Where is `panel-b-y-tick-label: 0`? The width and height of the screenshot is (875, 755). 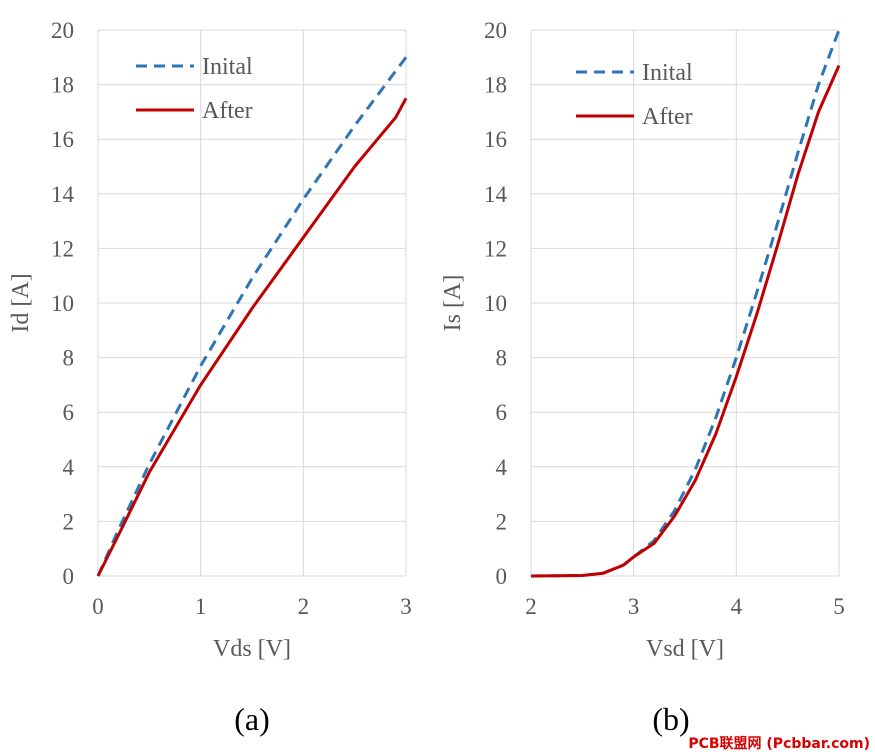
panel-b-y-tick-label: 0 is located at coordinates (502, 576).